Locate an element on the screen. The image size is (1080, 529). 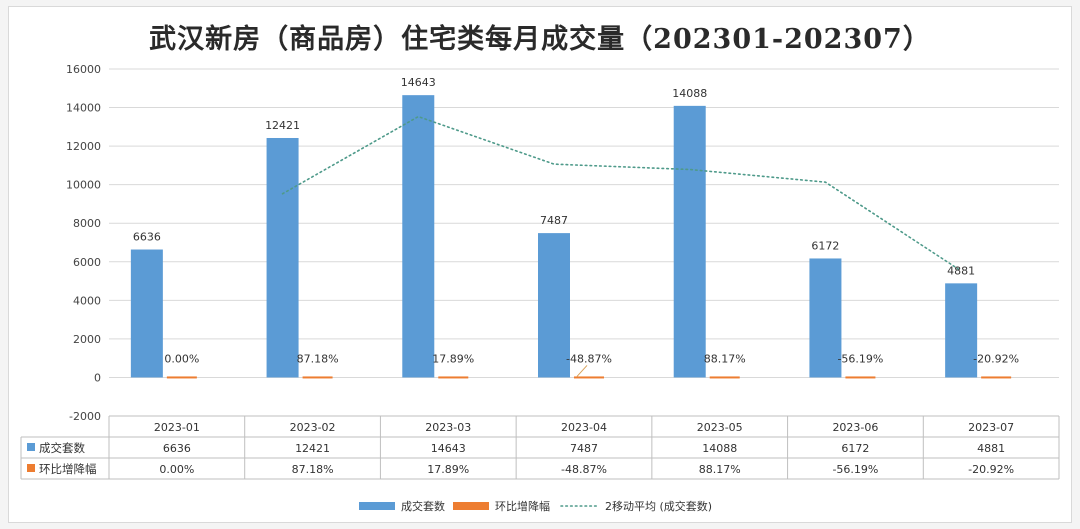
table-cell-units: 4881 is located at coordinates (991, 448).